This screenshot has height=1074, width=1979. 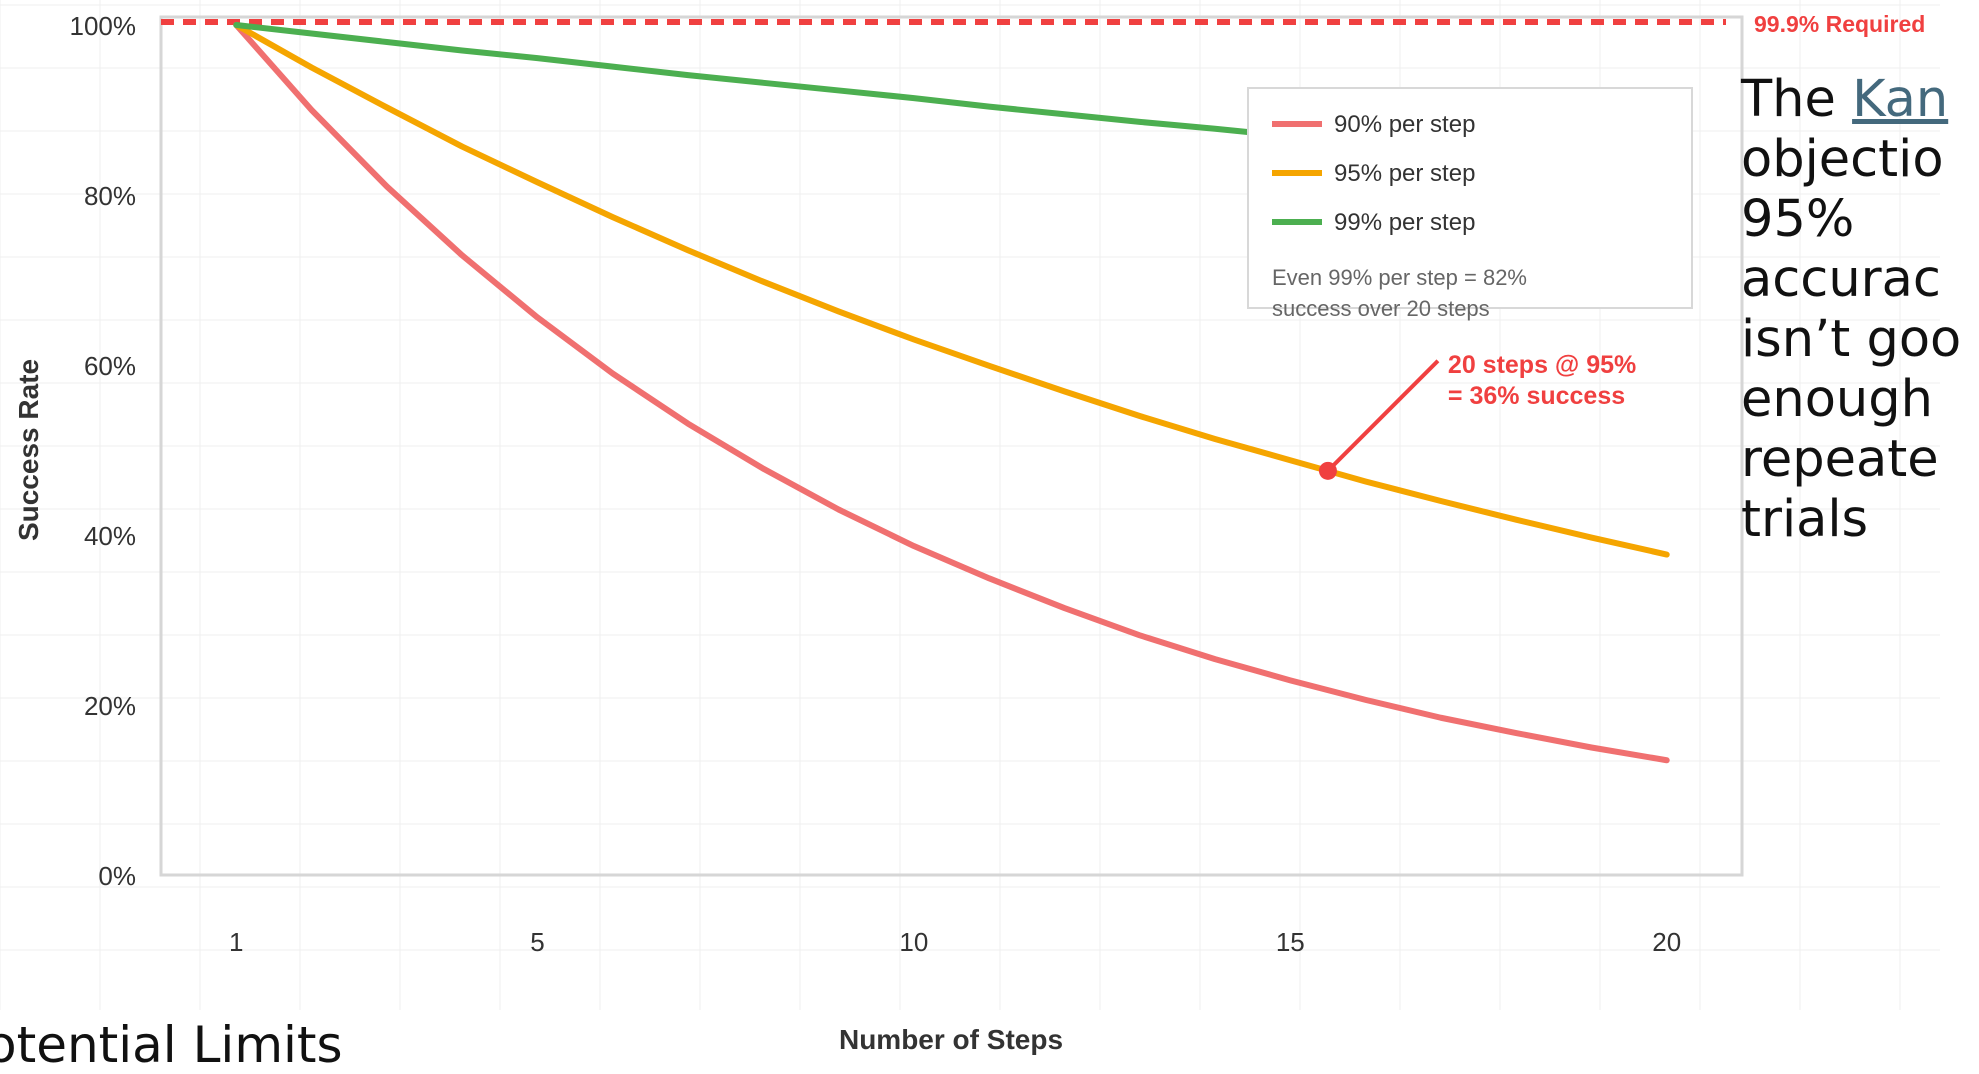 I want to click on y-tick-label: 100%, so click(x=103, y=26).